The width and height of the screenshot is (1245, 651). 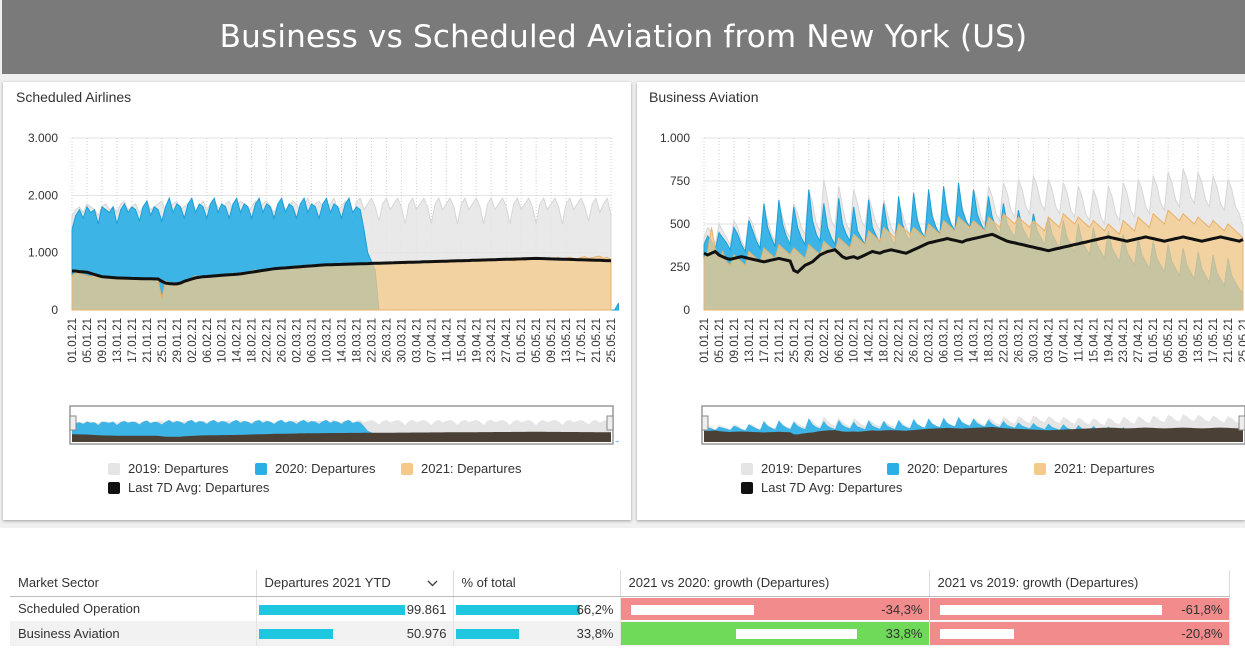 I want to click on x-tick-label: 13.01.21, so click(x=750, y=340).